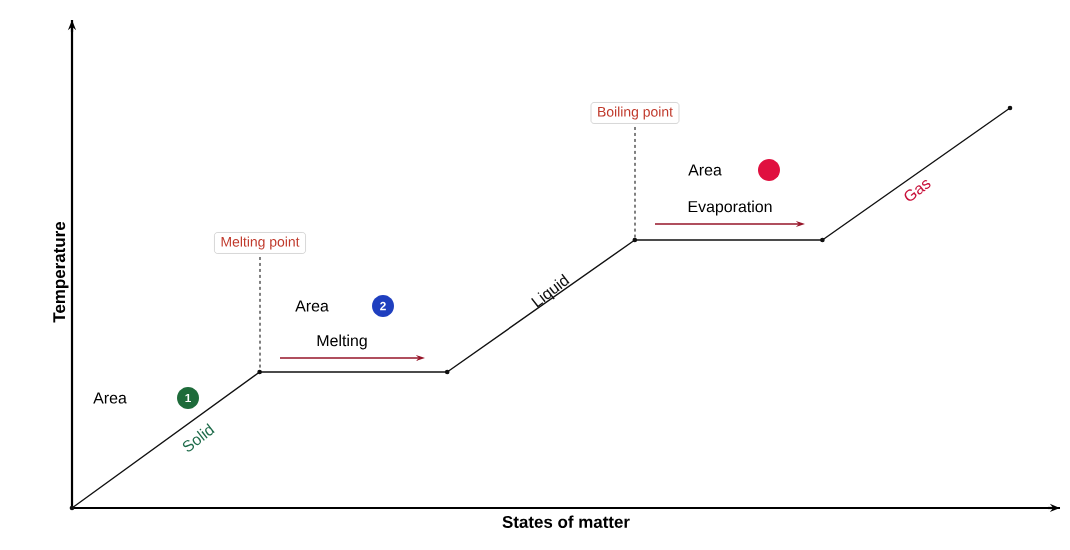  I want to click on annotation: Boiling point, so click(635, 113).